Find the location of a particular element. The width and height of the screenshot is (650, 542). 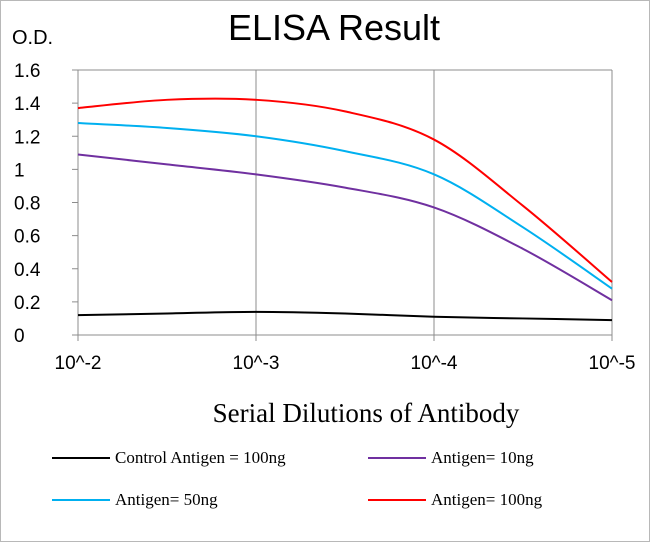

y-tick-label: 1.6 is located at coordinates (27, 71).